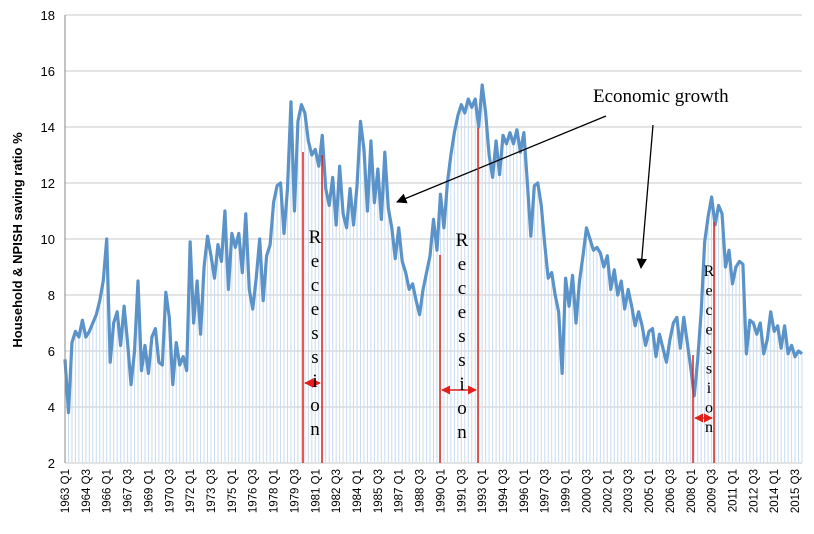 This screenshot has width=814, height=534. Describe the element at coordinates (567, 491) in the screenshot. I see `x-tick-label: 1999 Q1` at that location.